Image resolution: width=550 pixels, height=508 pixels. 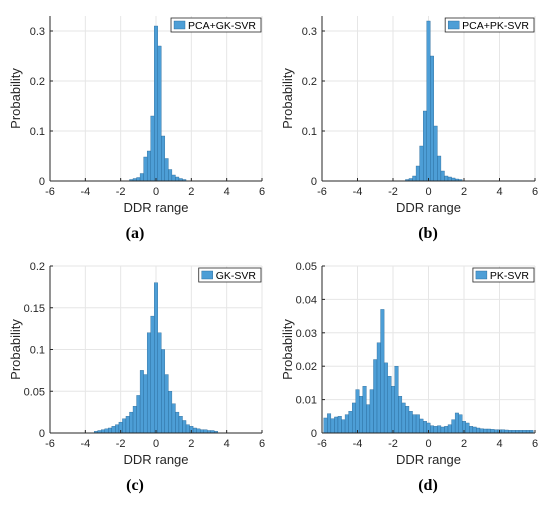 What do you see at coordinates (135, 485) in the screenshot?
I see `panel-caption: (c)` at bounding box center [135, 485].